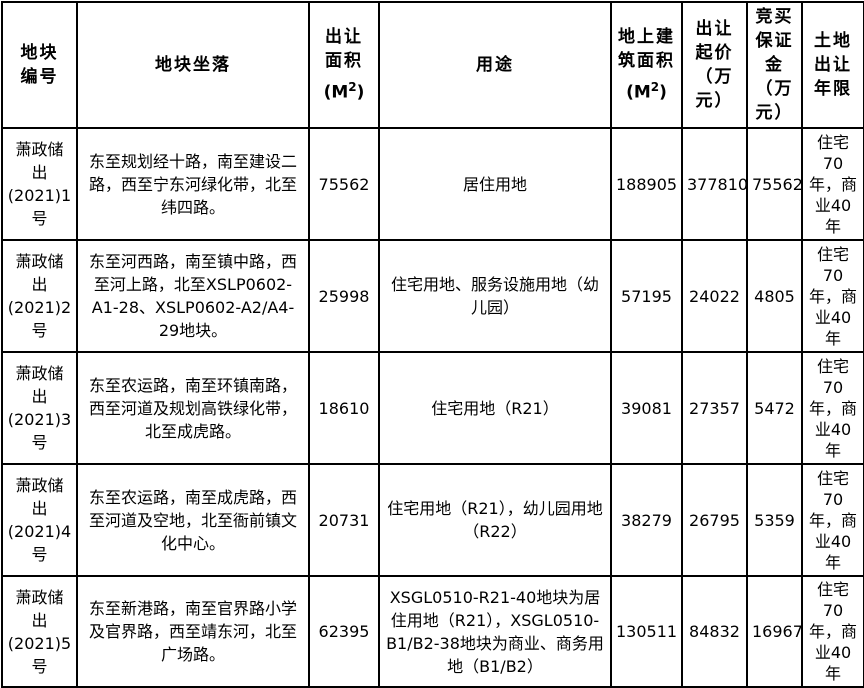 The height and width of the screenshot is (688, 864). I want to click on cell-deposit: 4805, so click(774, 296).